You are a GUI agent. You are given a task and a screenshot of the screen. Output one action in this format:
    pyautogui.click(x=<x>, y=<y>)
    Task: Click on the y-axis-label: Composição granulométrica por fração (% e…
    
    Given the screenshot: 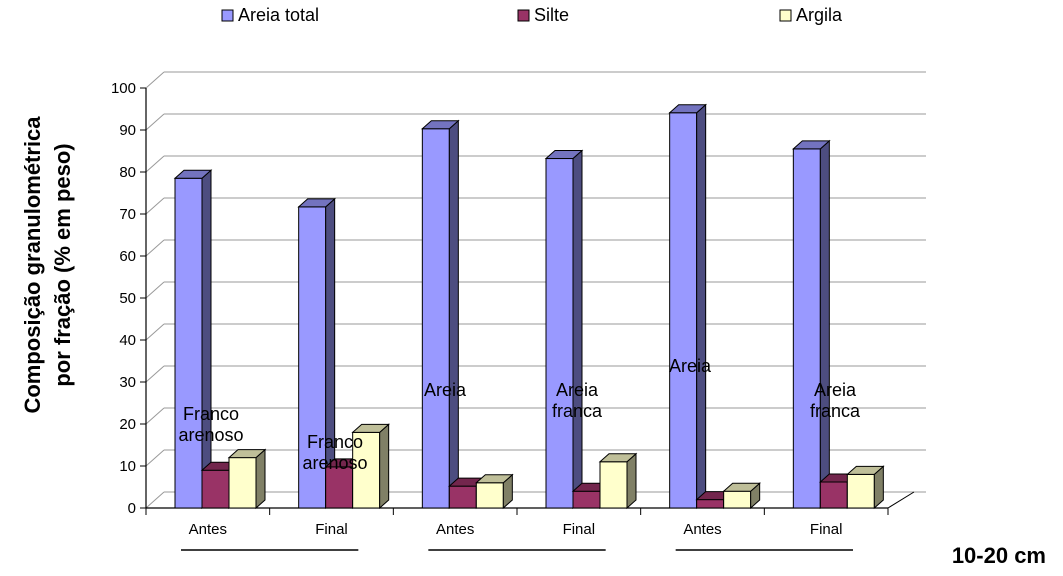 What is the action you would take?
    pyautogui.click(x=47, y=265)
    